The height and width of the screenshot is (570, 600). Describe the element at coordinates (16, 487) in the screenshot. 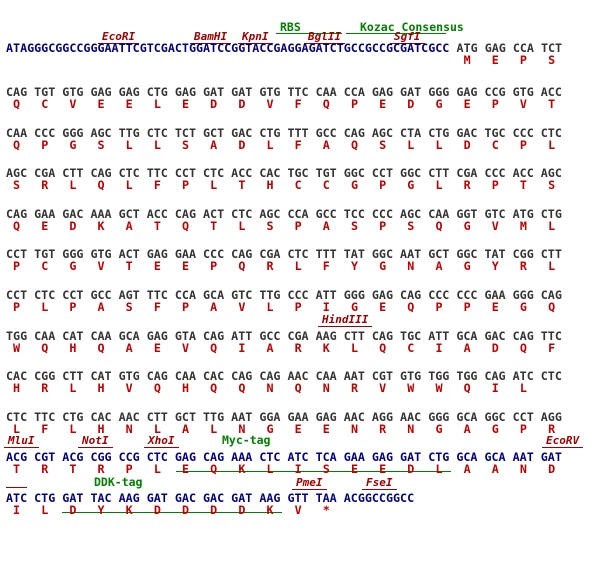

I see `site-line` at that location.